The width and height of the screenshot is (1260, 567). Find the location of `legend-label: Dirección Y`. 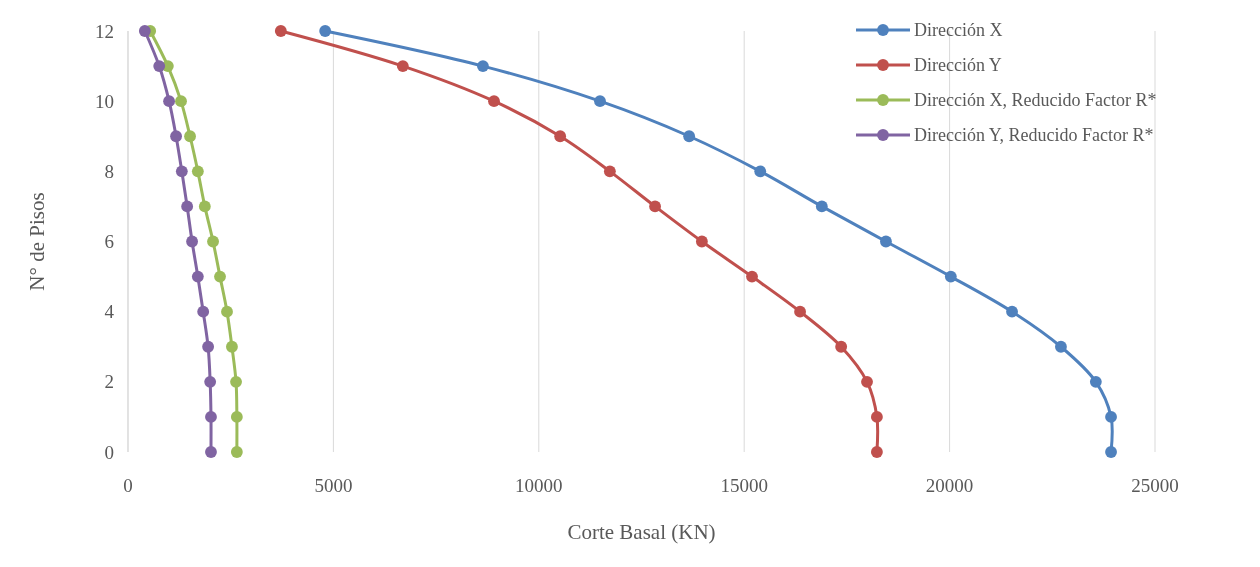

legend-label: Dirección Y is located at coordinates (958, 65).